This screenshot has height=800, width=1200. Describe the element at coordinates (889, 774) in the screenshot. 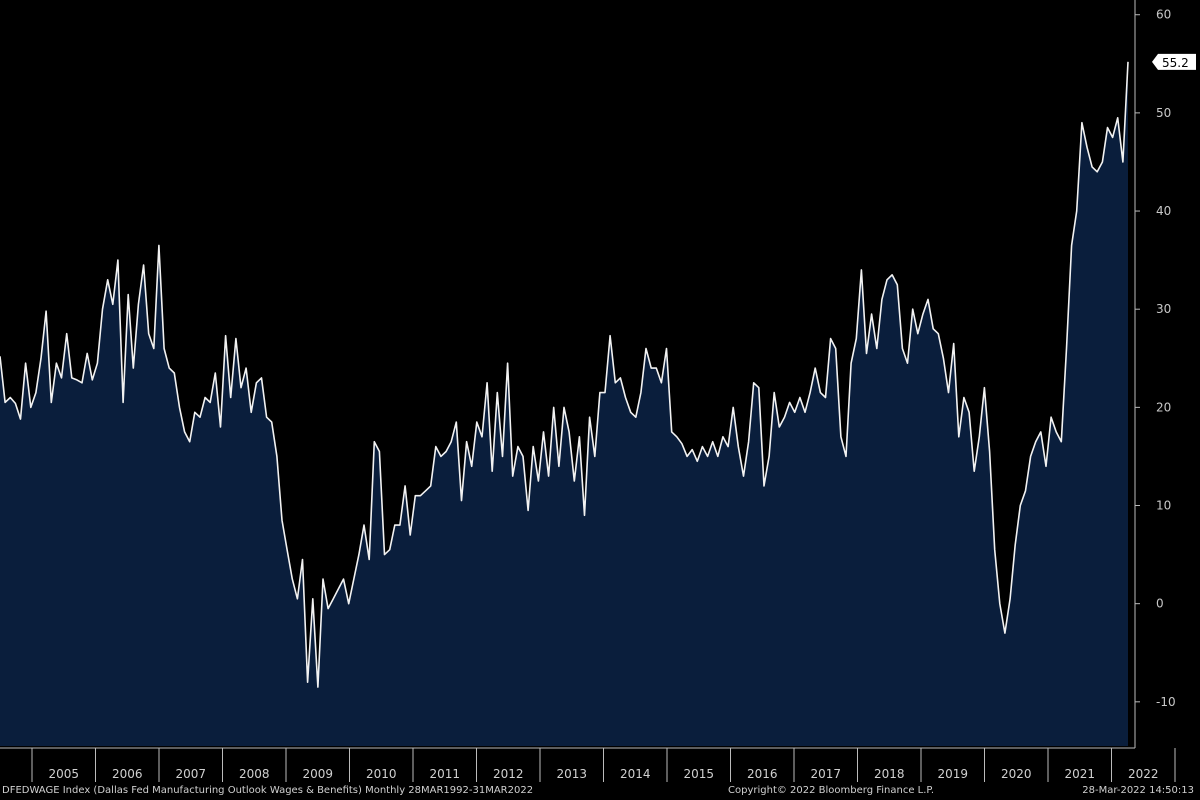

I see `x-tick-label: 2018` at that location.